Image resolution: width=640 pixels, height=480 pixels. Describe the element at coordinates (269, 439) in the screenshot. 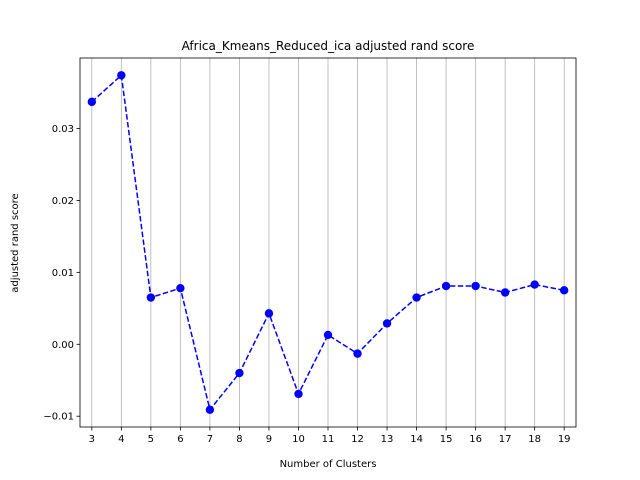

I see `x-tick-label: 9` at that location.